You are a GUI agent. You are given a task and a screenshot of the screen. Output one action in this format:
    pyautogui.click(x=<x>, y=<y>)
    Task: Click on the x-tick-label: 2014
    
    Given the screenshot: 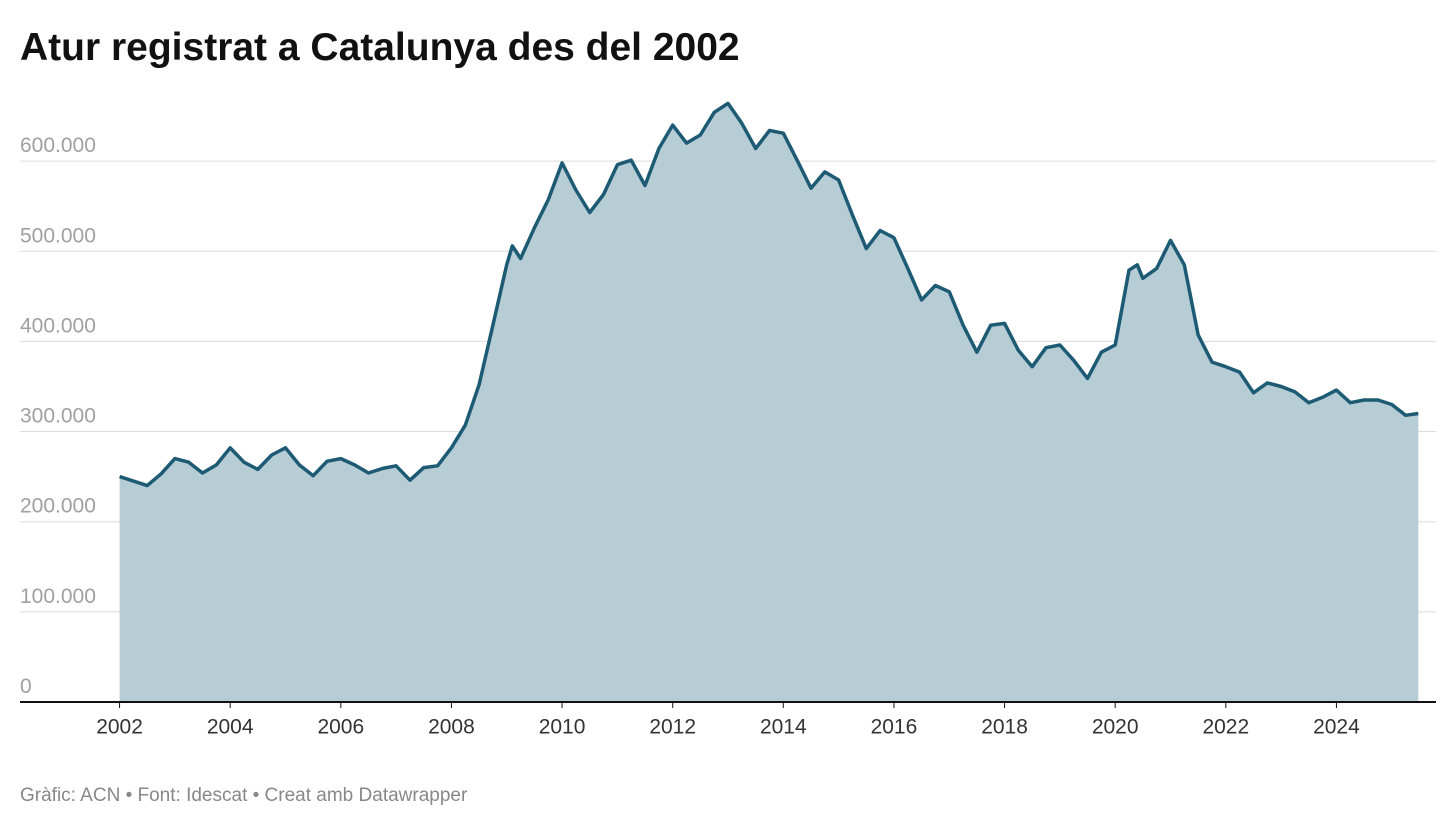 What is the action you would take?
    pyautogui.click(x=783, y=727)
    